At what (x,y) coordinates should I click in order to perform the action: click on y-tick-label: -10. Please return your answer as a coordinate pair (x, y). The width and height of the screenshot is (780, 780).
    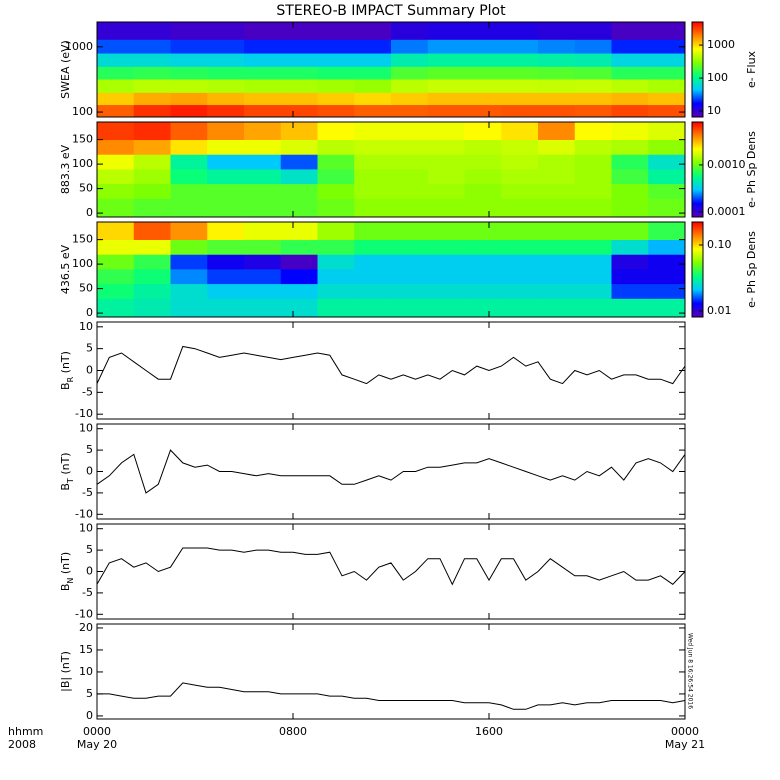
    Looking at the image, I should click on (84, 413).